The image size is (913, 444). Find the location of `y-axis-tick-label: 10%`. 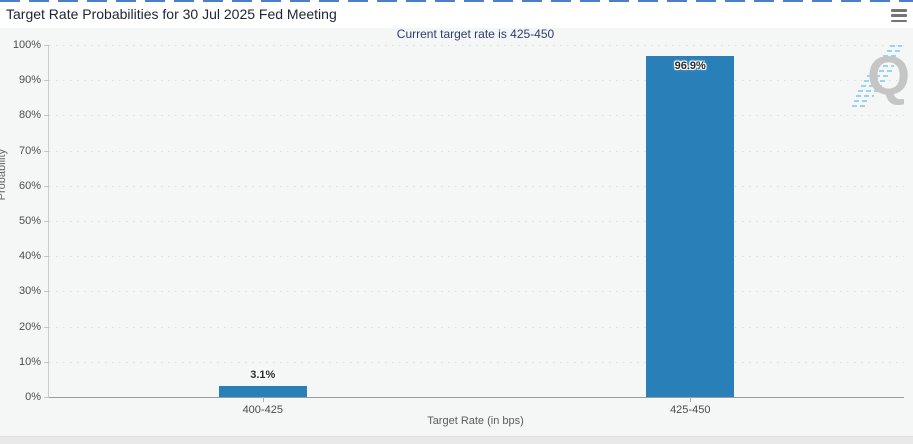

y-axis-tick-label: 10% is located at coordinates (29, 361).